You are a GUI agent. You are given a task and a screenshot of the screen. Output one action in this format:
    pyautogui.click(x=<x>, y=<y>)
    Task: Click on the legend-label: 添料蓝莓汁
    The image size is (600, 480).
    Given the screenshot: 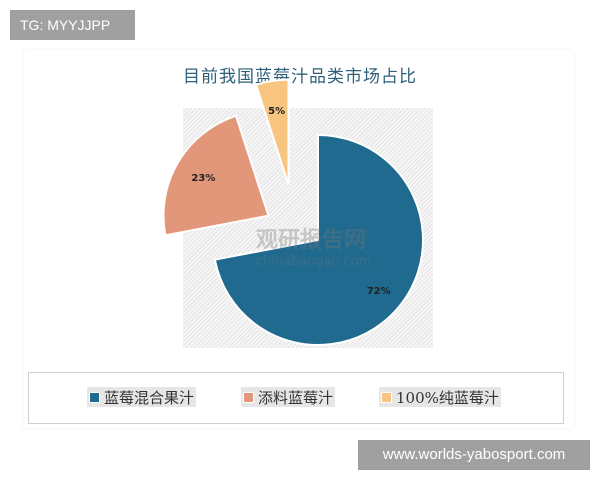 What is the action you would take?
    pyautogui.click(x=296, y=397)
    